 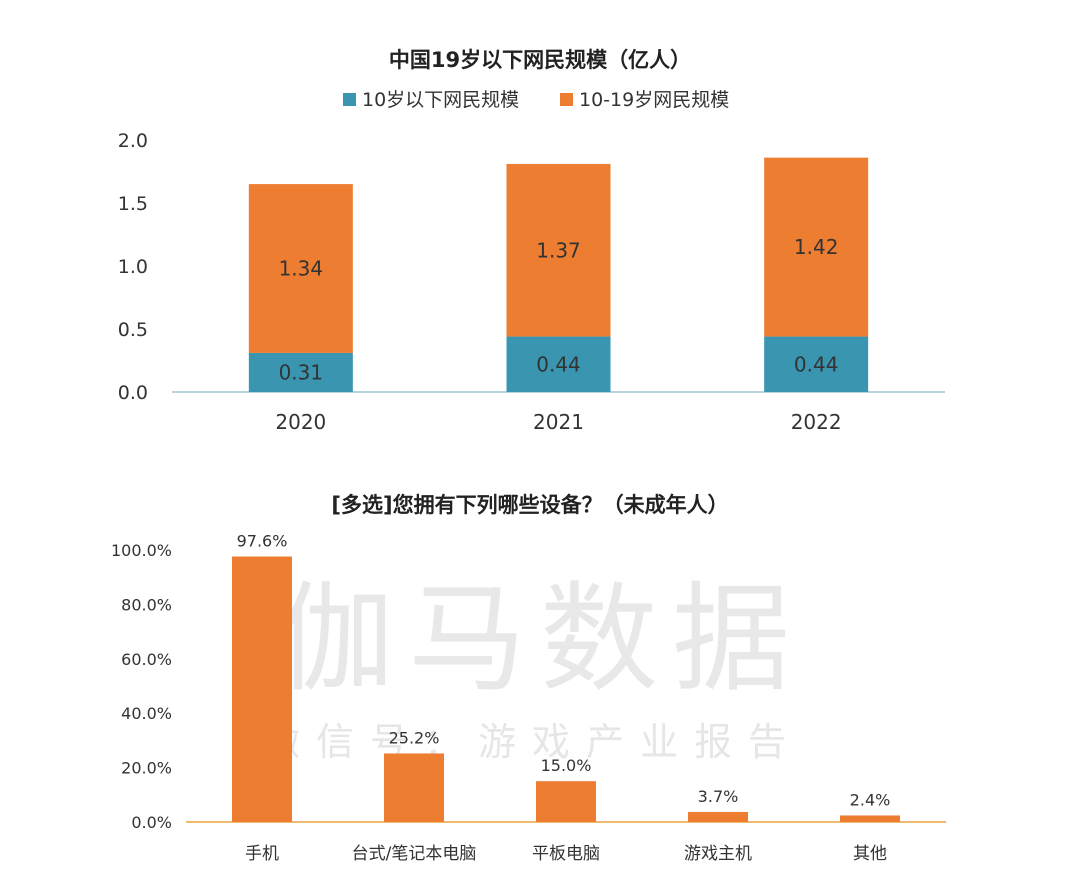 I want to click on data-label-10-19: 1.42, so click(x=816, y=247).